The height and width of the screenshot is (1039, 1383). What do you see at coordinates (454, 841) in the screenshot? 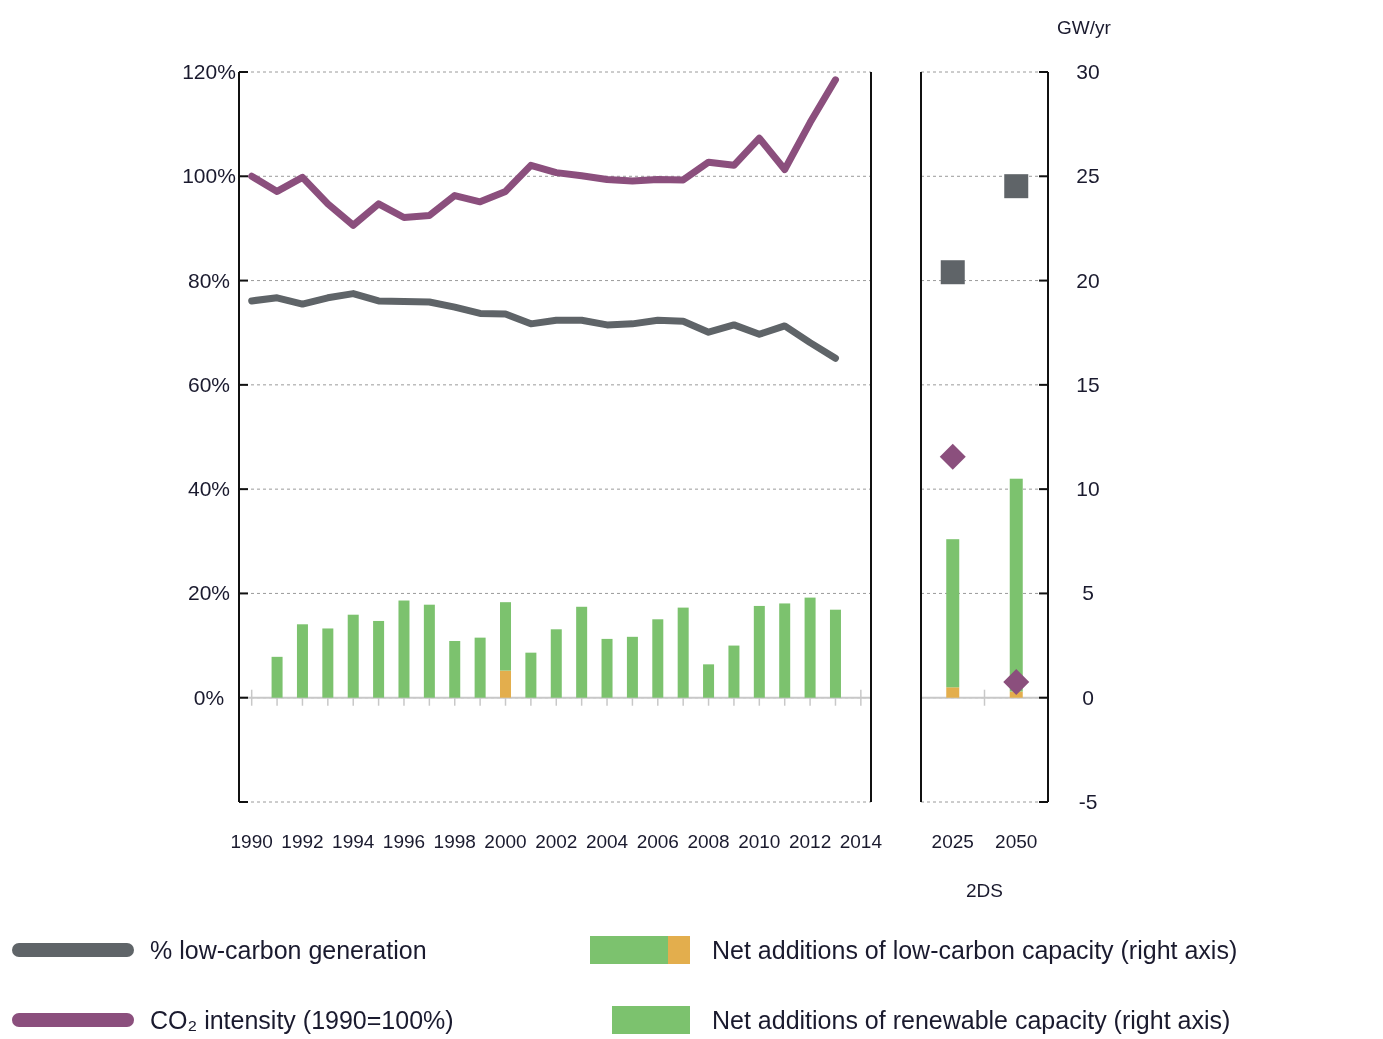
I see `x-tick-label: 1998` at bounding box center [454, 841].